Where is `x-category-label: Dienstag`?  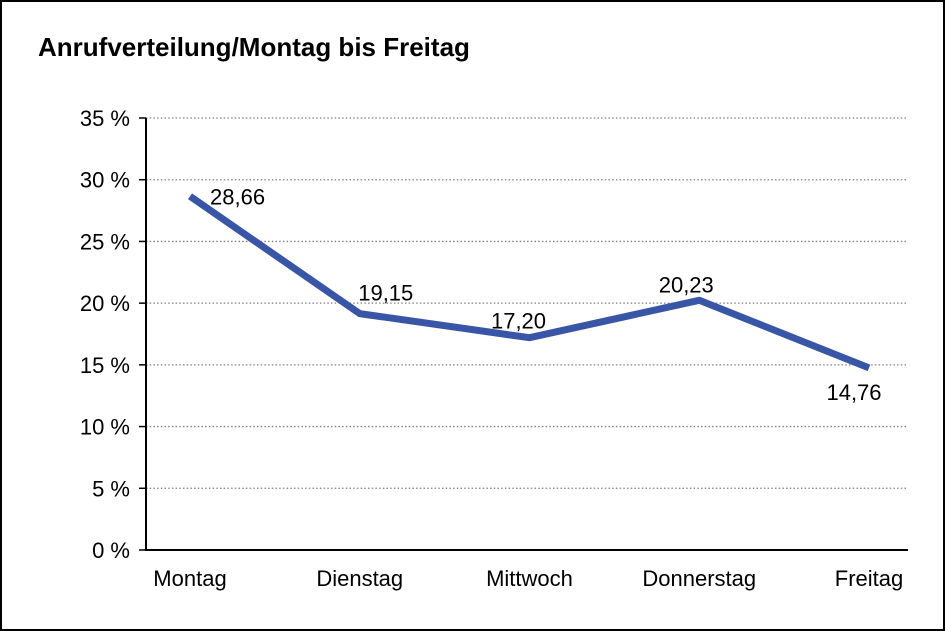 x-category-label: Dienstag is located at coordinates (359, 578).